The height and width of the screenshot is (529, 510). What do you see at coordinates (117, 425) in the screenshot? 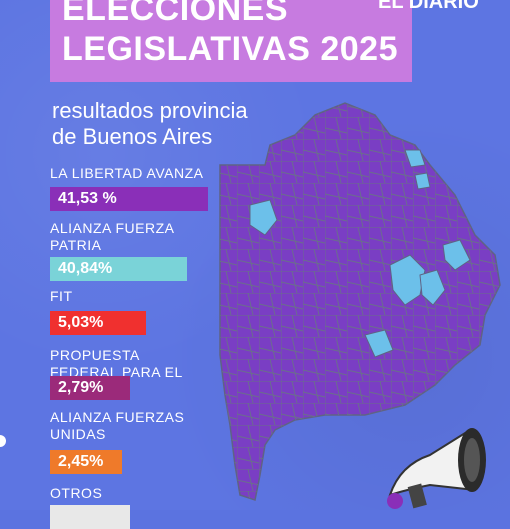
I see `party-name-afu: ALIANZA FUERZAS UNIDAS` at bounding box center [117, 425].